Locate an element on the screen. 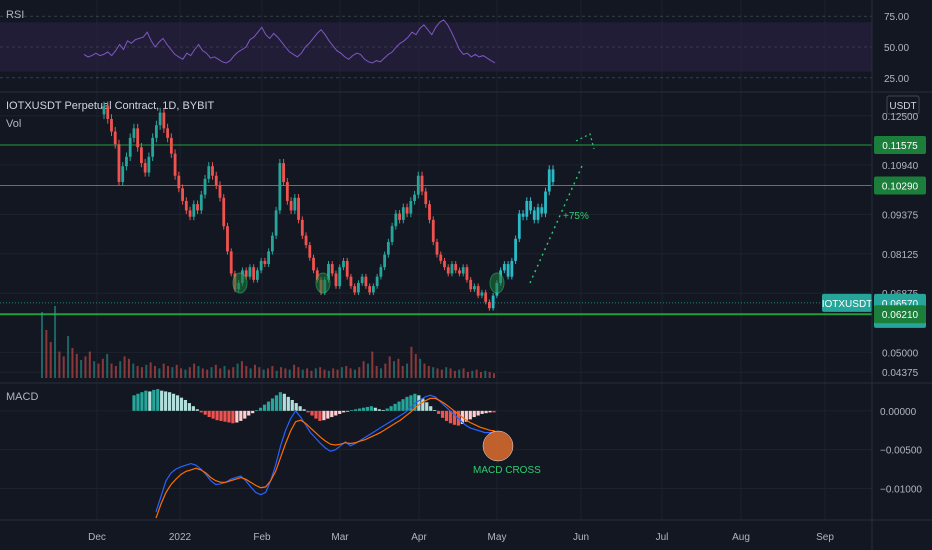 This screenshot has height=550, width=932. currency-label: USDT is located at coordinates (902, 106).